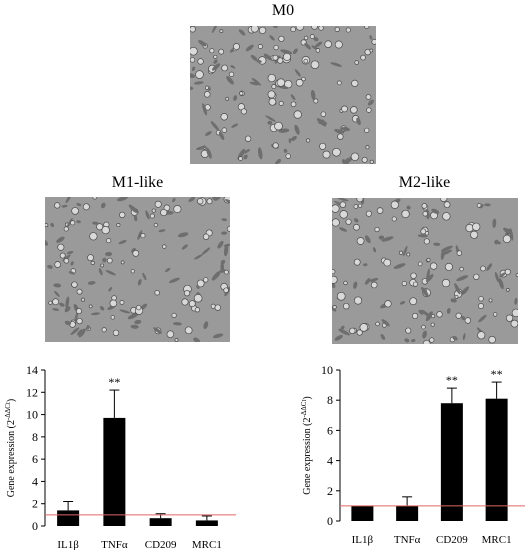 The height and width of the screenshot is (550, 528). I want to click on m2-chart-y-tick-label: 0, so click(330, 521).